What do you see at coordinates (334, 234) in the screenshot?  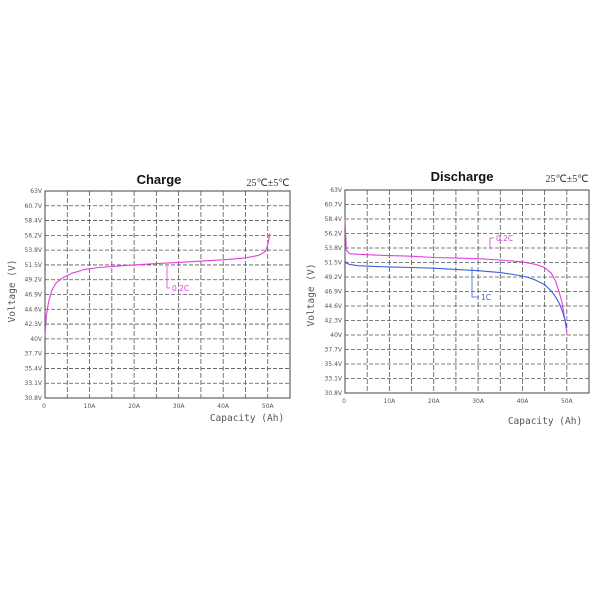 I see `discharge-y-tick-label: 56.2V` at bounding box center [334, 234].